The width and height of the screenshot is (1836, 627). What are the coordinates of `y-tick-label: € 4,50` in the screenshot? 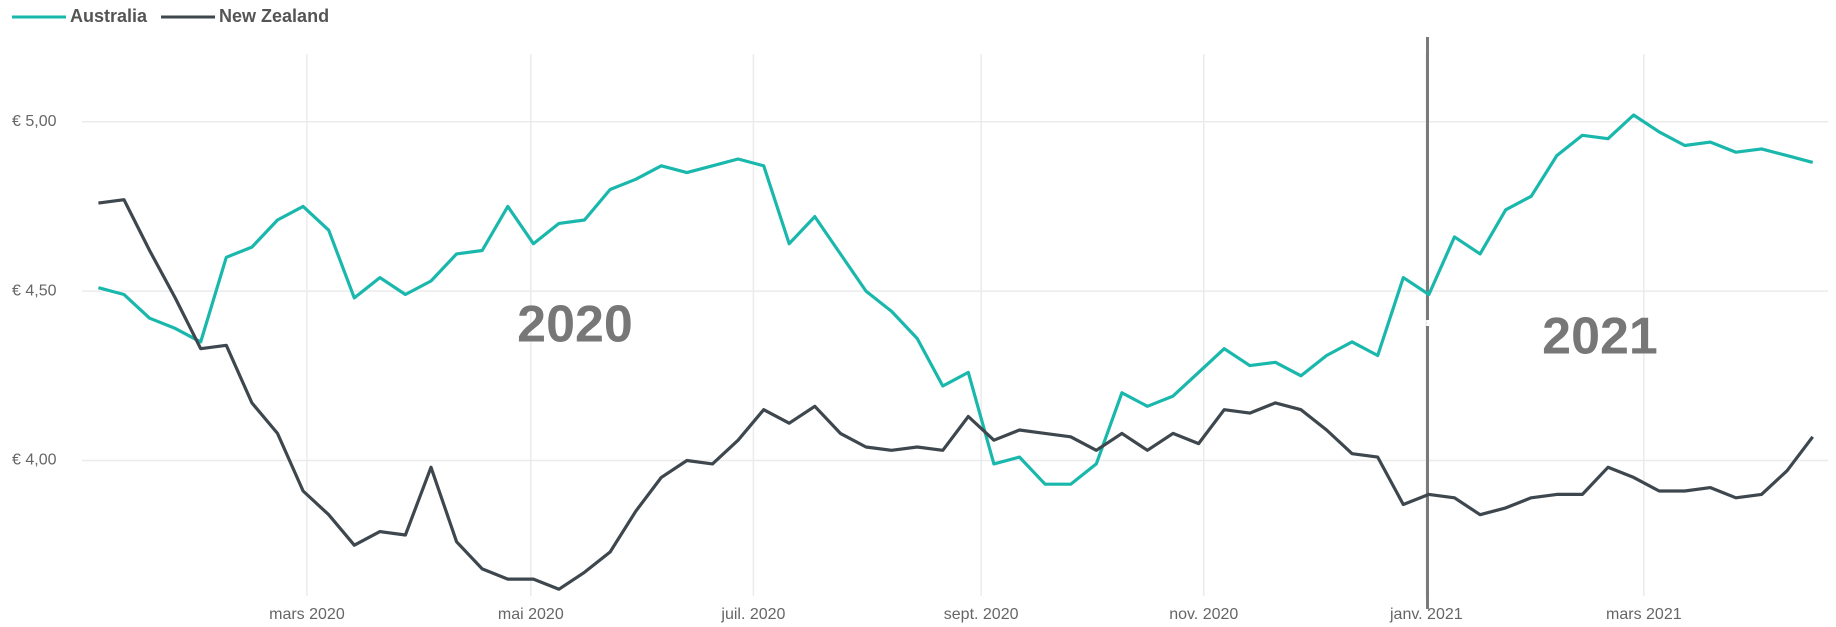 It's located at (34, 290).